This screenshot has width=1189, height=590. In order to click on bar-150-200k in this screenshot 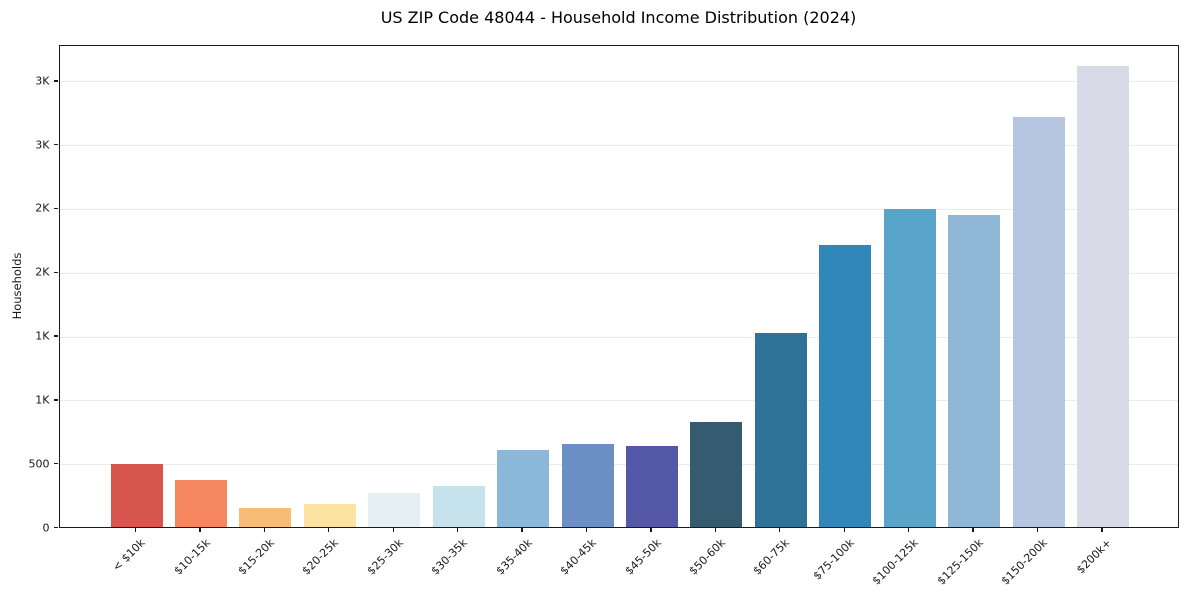, I will do `click(1038, 321)`.